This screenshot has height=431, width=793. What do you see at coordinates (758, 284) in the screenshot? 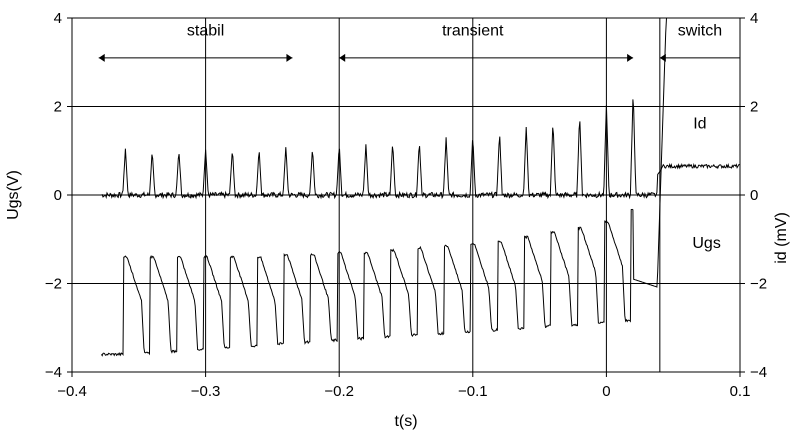
I see `y-right-tick-label: −2` at bounding box center [758, 284].